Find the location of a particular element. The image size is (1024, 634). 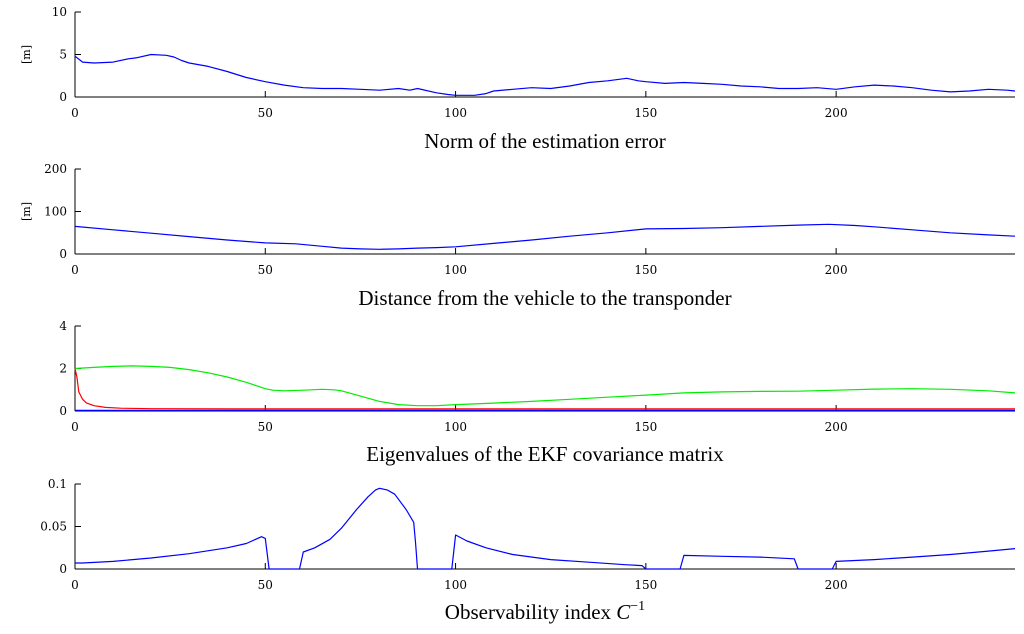

y-tick-label: 5 is located at coordinates (63, 55).